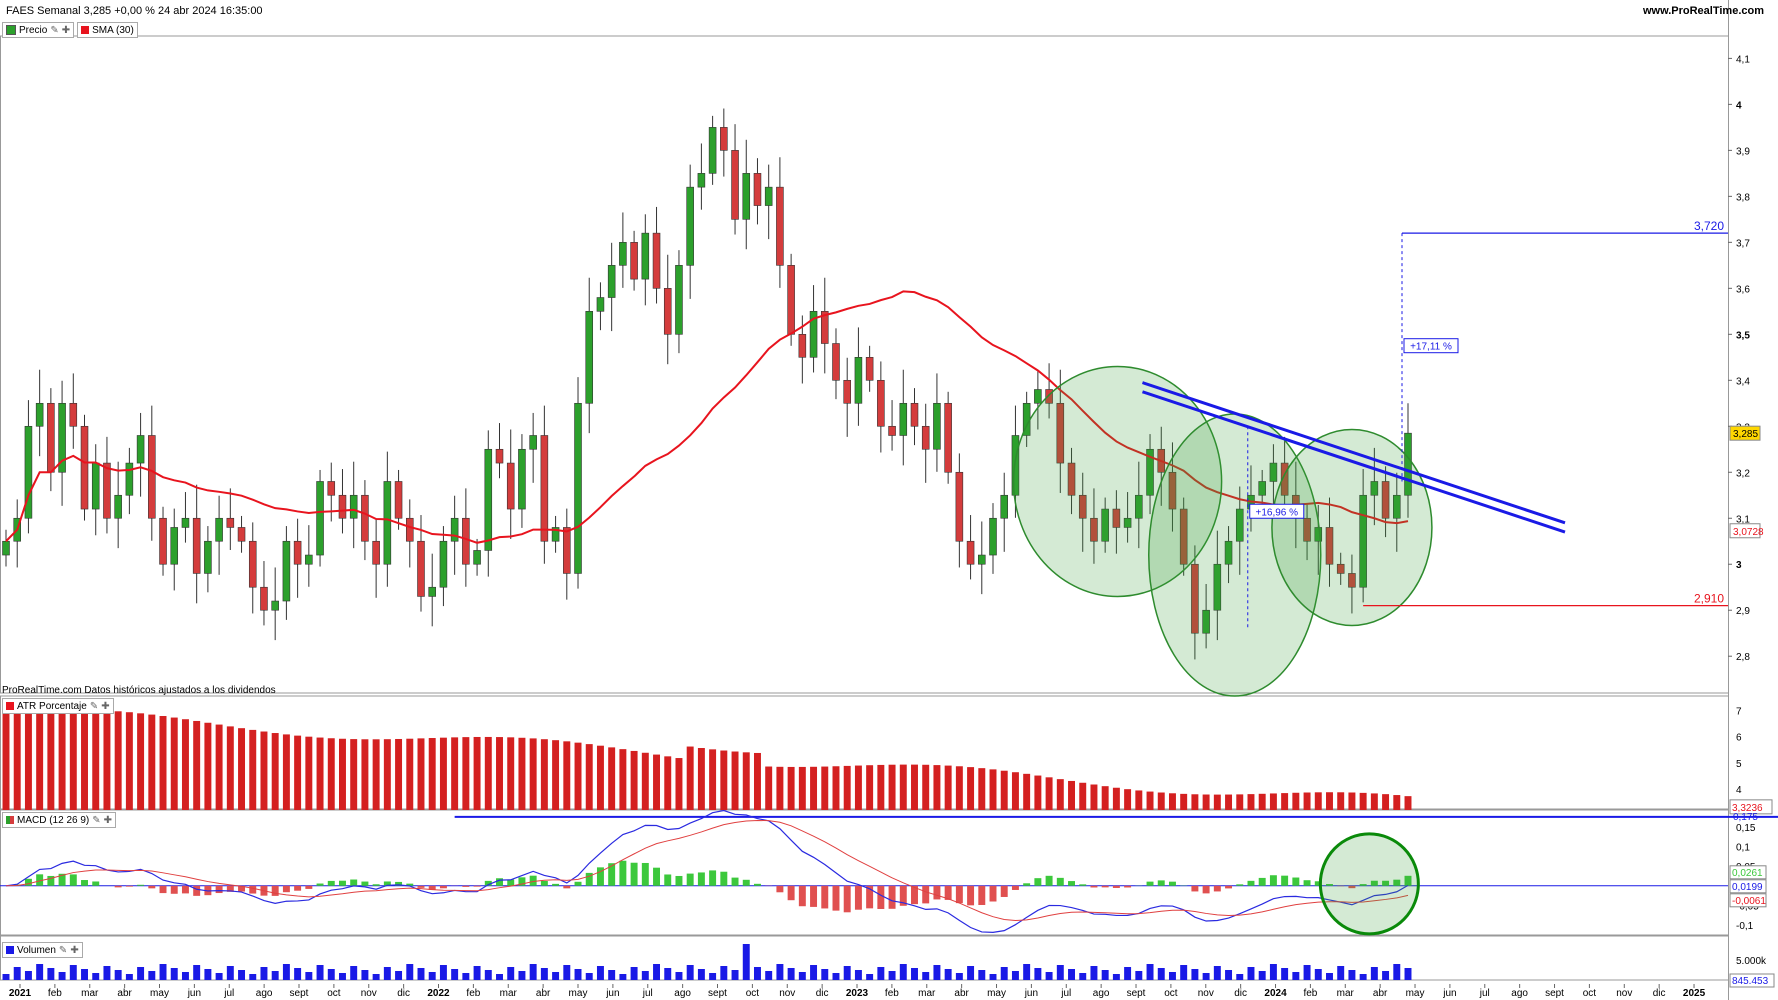 This screenshot has height=1000, width=1778. What do you see at coordinates (1739, 790) in the screenshot?
I see `atr-tick-label: 4` at bounding box center [1739, 790].